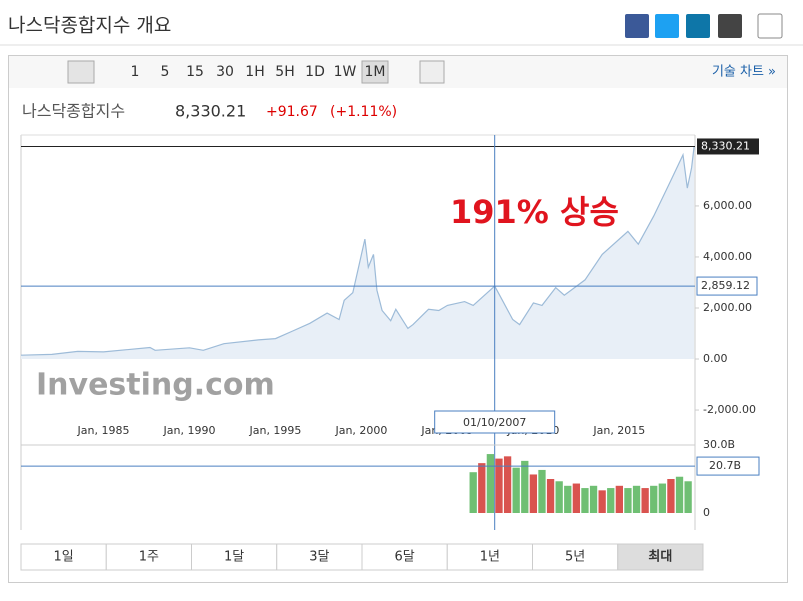 This screenshot has height=601, width=803. What do you see at coordinates (315, 72) in the screenshot?
I see `interval-button: 1D` at bounding box center [315, 72].